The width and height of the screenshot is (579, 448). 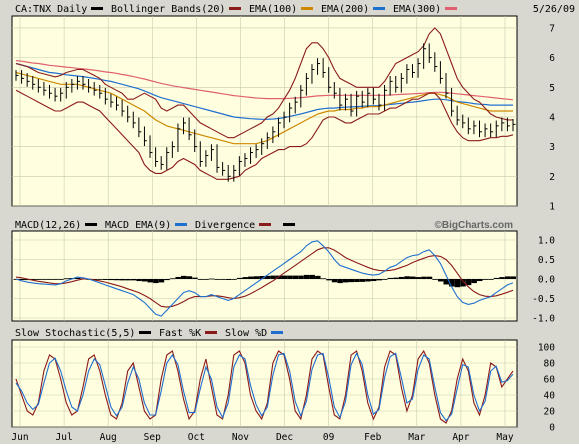 I want to click on y-tick-label: 7, so click(x=552, y=28).